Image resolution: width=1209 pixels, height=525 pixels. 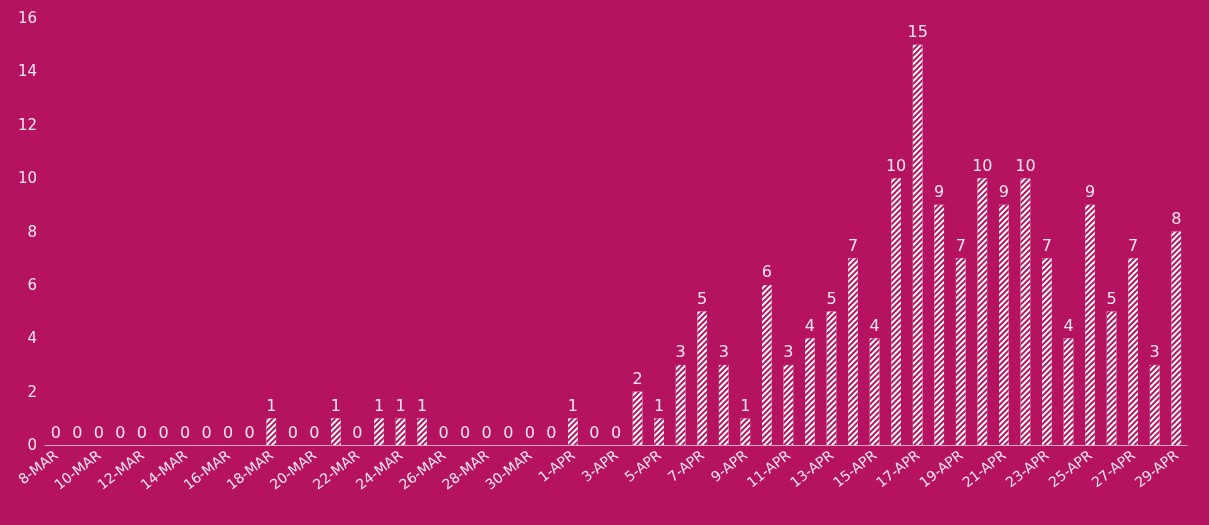 I want to click on data-label: 6, so click(x=766, y=272).